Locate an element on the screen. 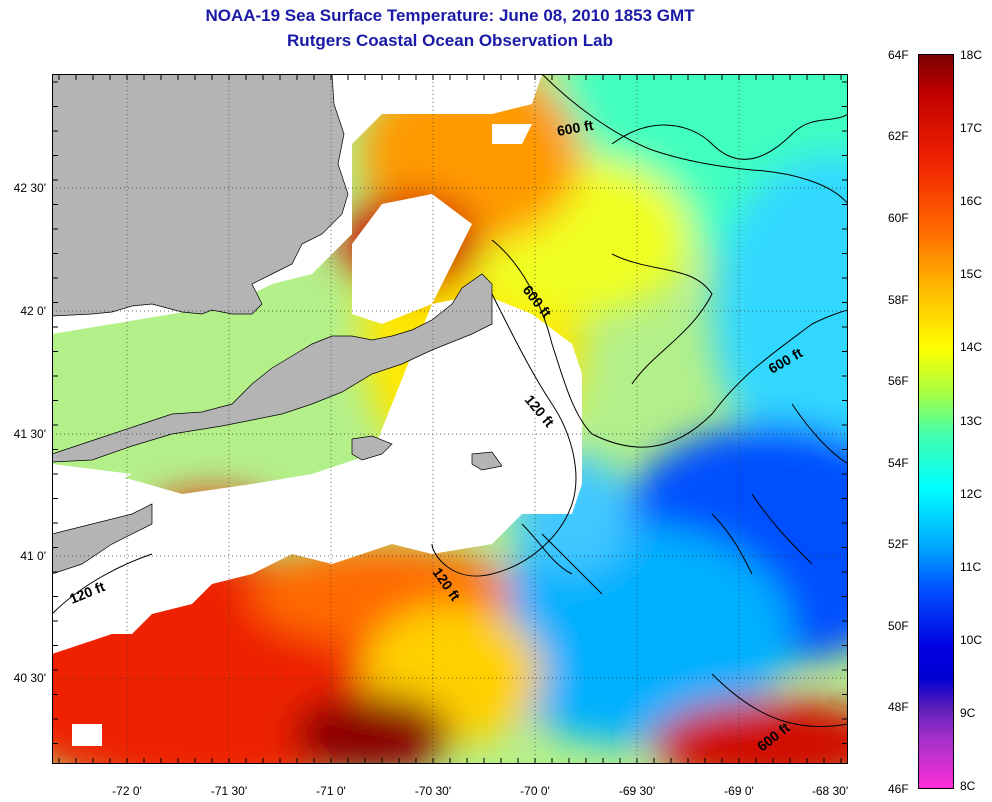 This screenshot has width=992, height=802. lat-label: 42 30' is located at coordinates (29, 188).